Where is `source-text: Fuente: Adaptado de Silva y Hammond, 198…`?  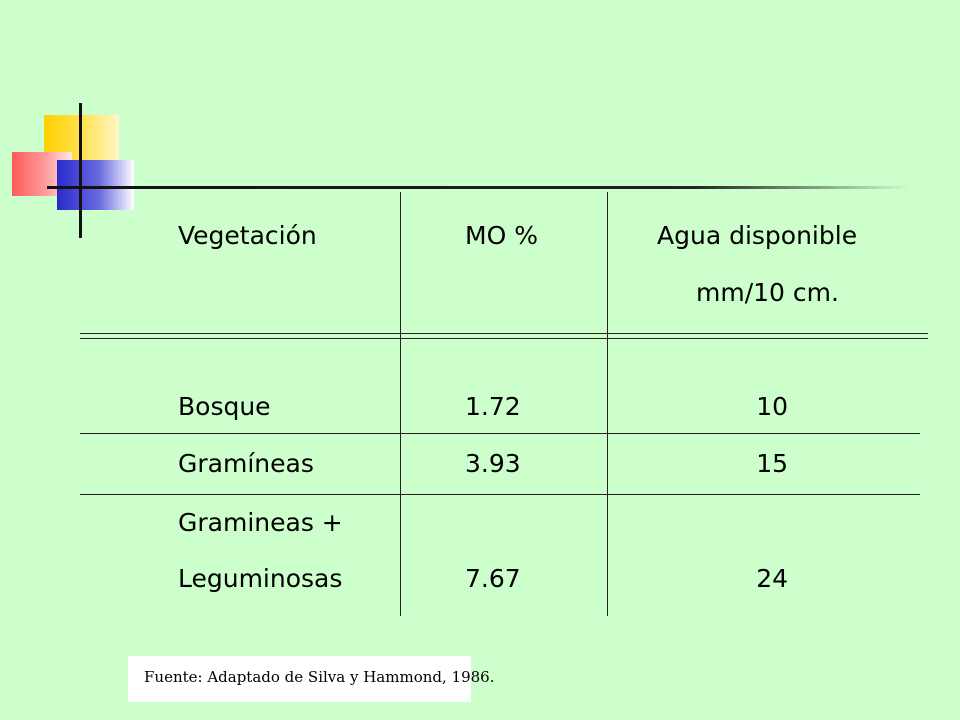 source-text: Fuente: Adaptado de Silva y Hammond, 198… is located at coordinates (319, 677).